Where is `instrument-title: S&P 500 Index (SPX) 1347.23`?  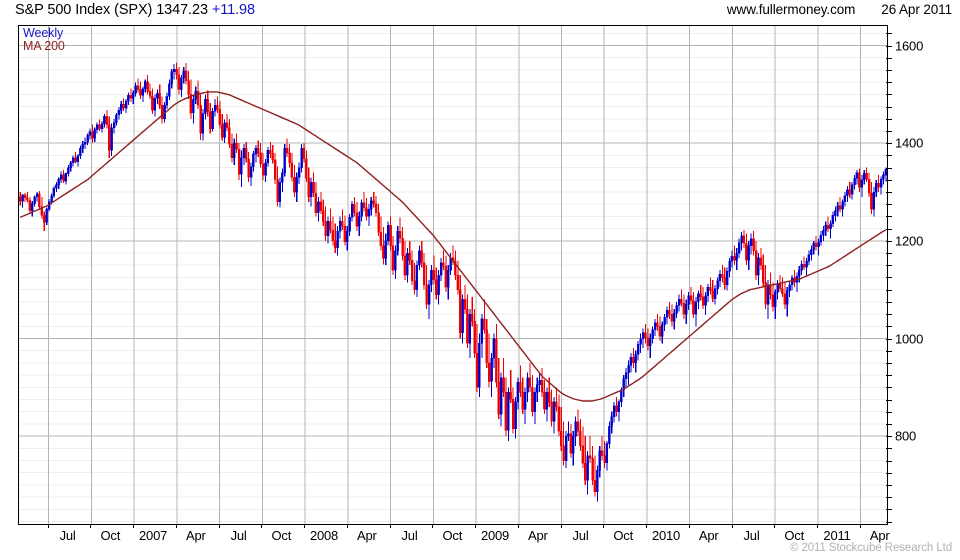 instrument-title: S&P 500 Index (SPX) 1347.23 is located at coordinates (111, 10).